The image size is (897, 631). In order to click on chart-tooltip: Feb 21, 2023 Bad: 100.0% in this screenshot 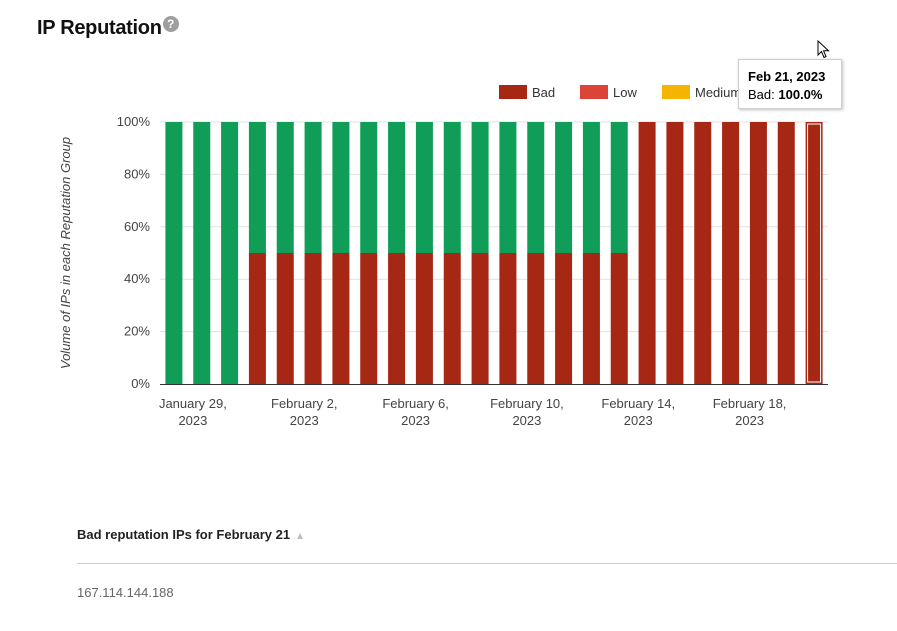, I will do `click(790, 84)`.